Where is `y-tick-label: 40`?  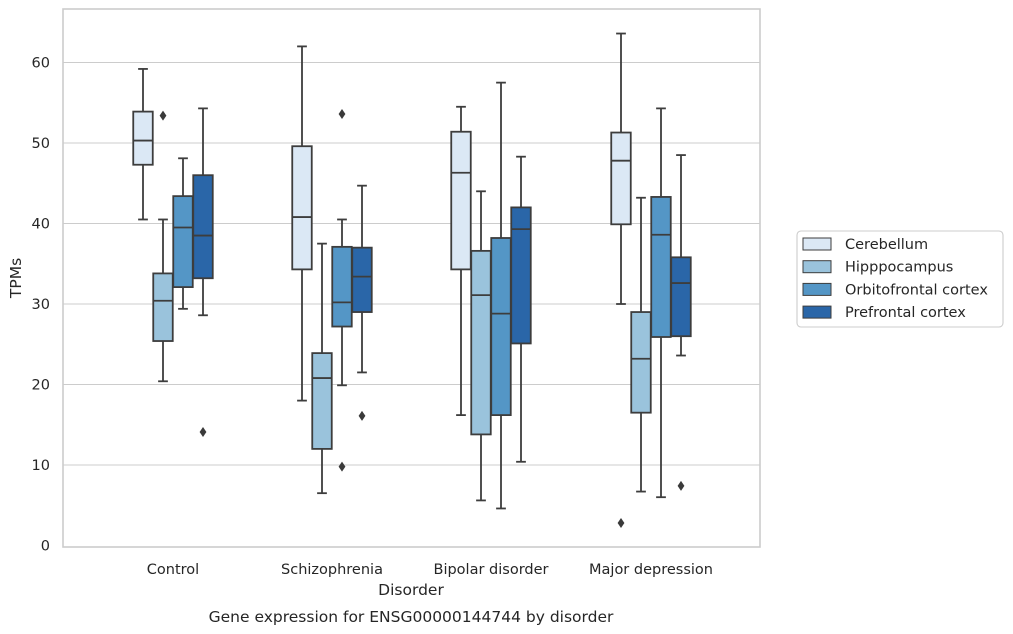
y-tick-label: 40 is located at coordinates (41, 225).